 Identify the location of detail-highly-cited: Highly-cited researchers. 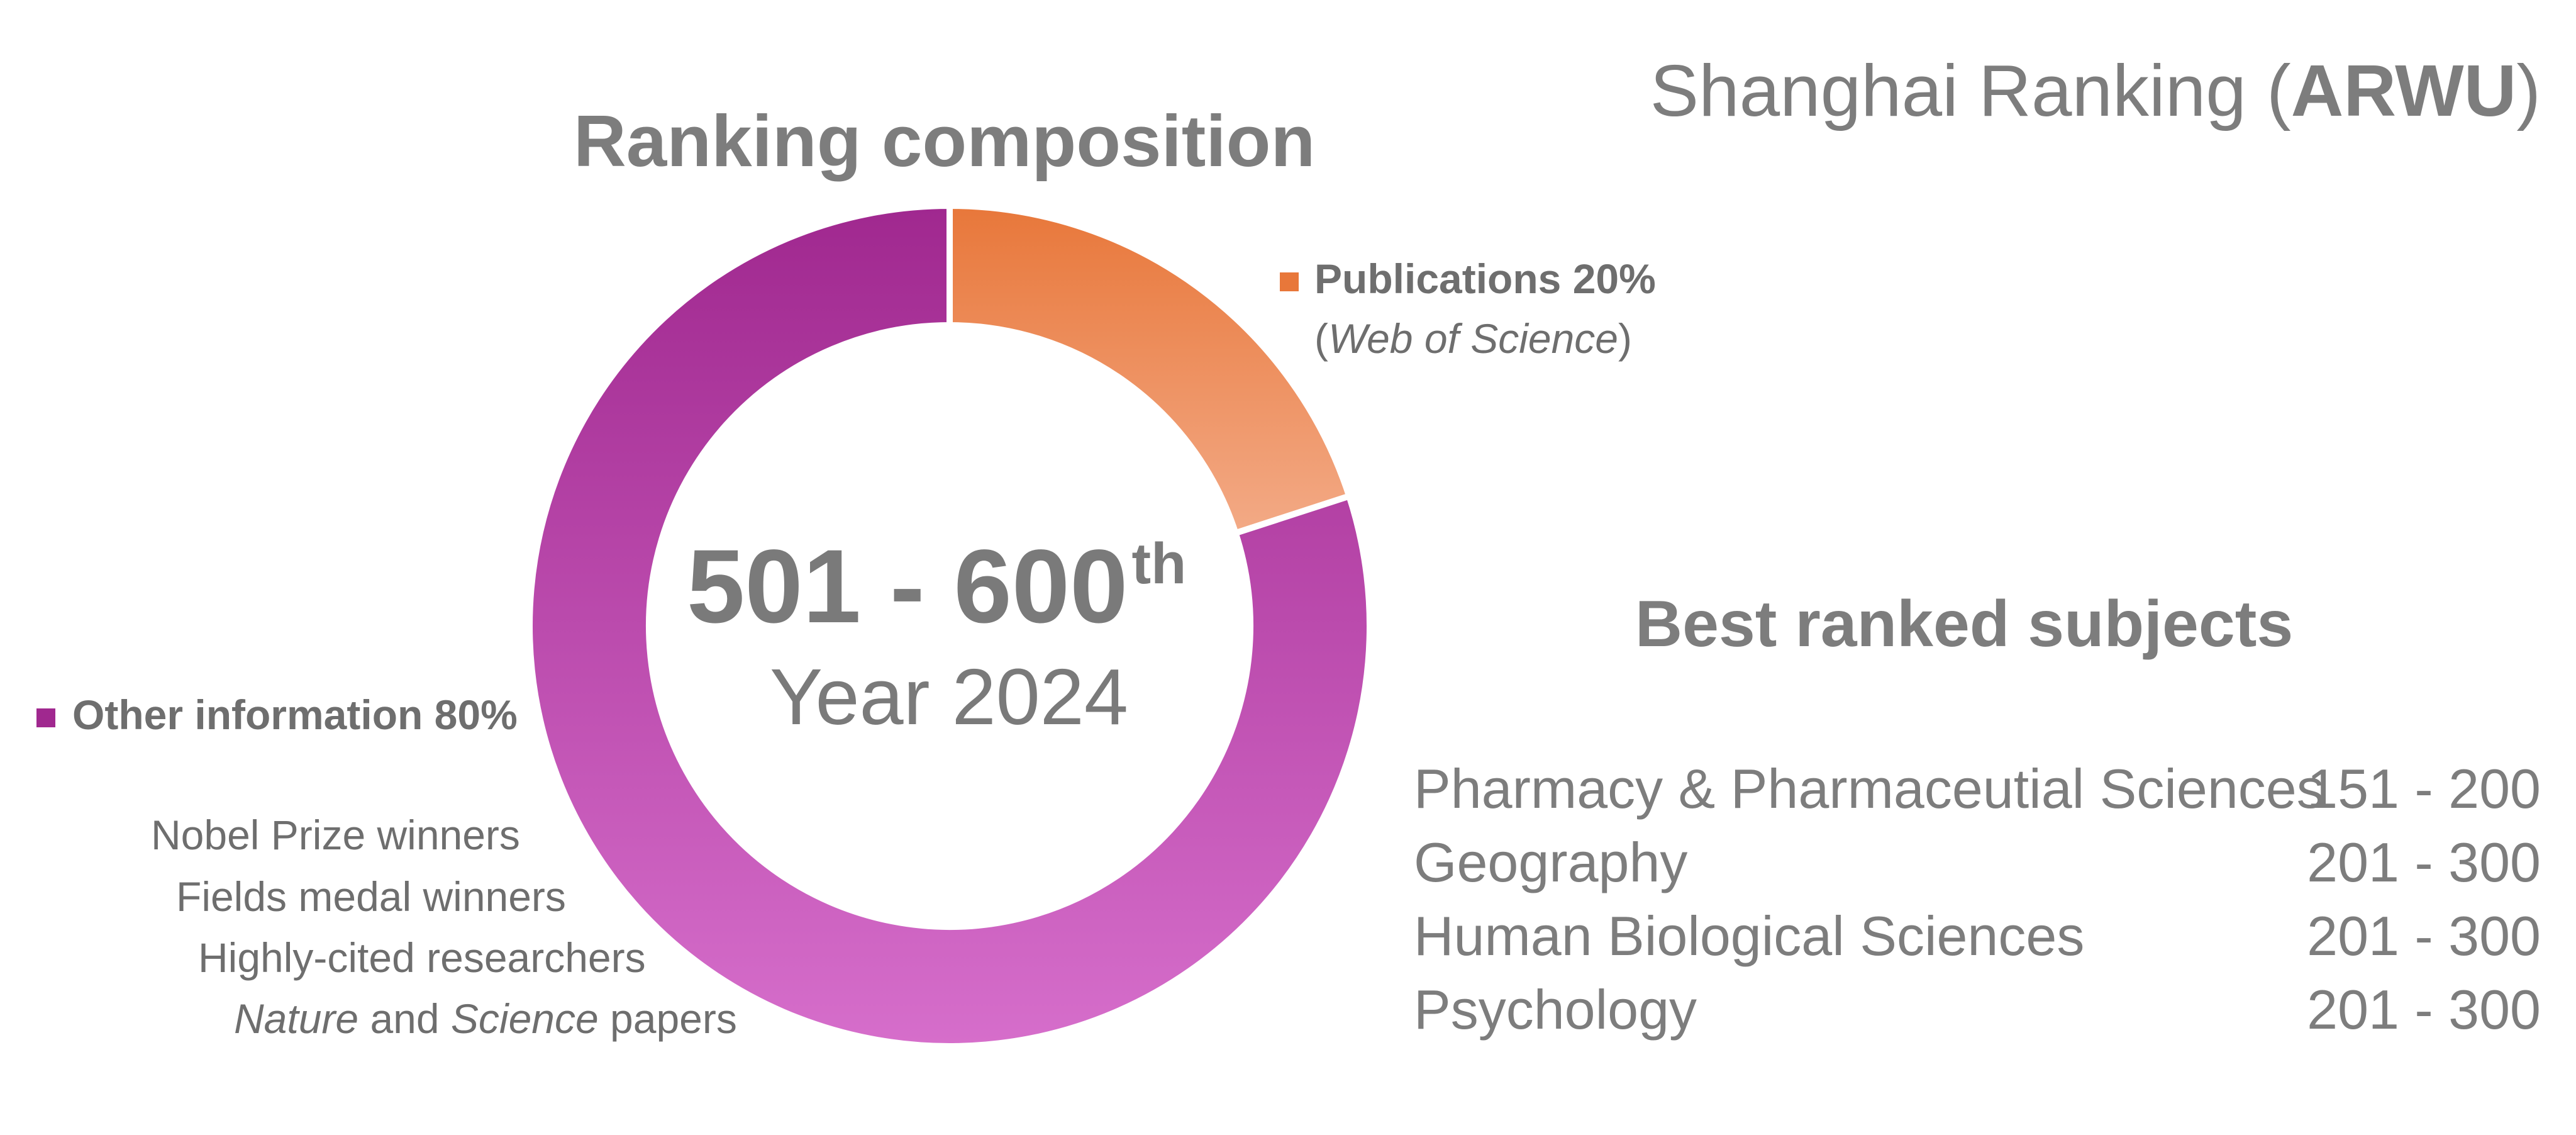
(422, 957).